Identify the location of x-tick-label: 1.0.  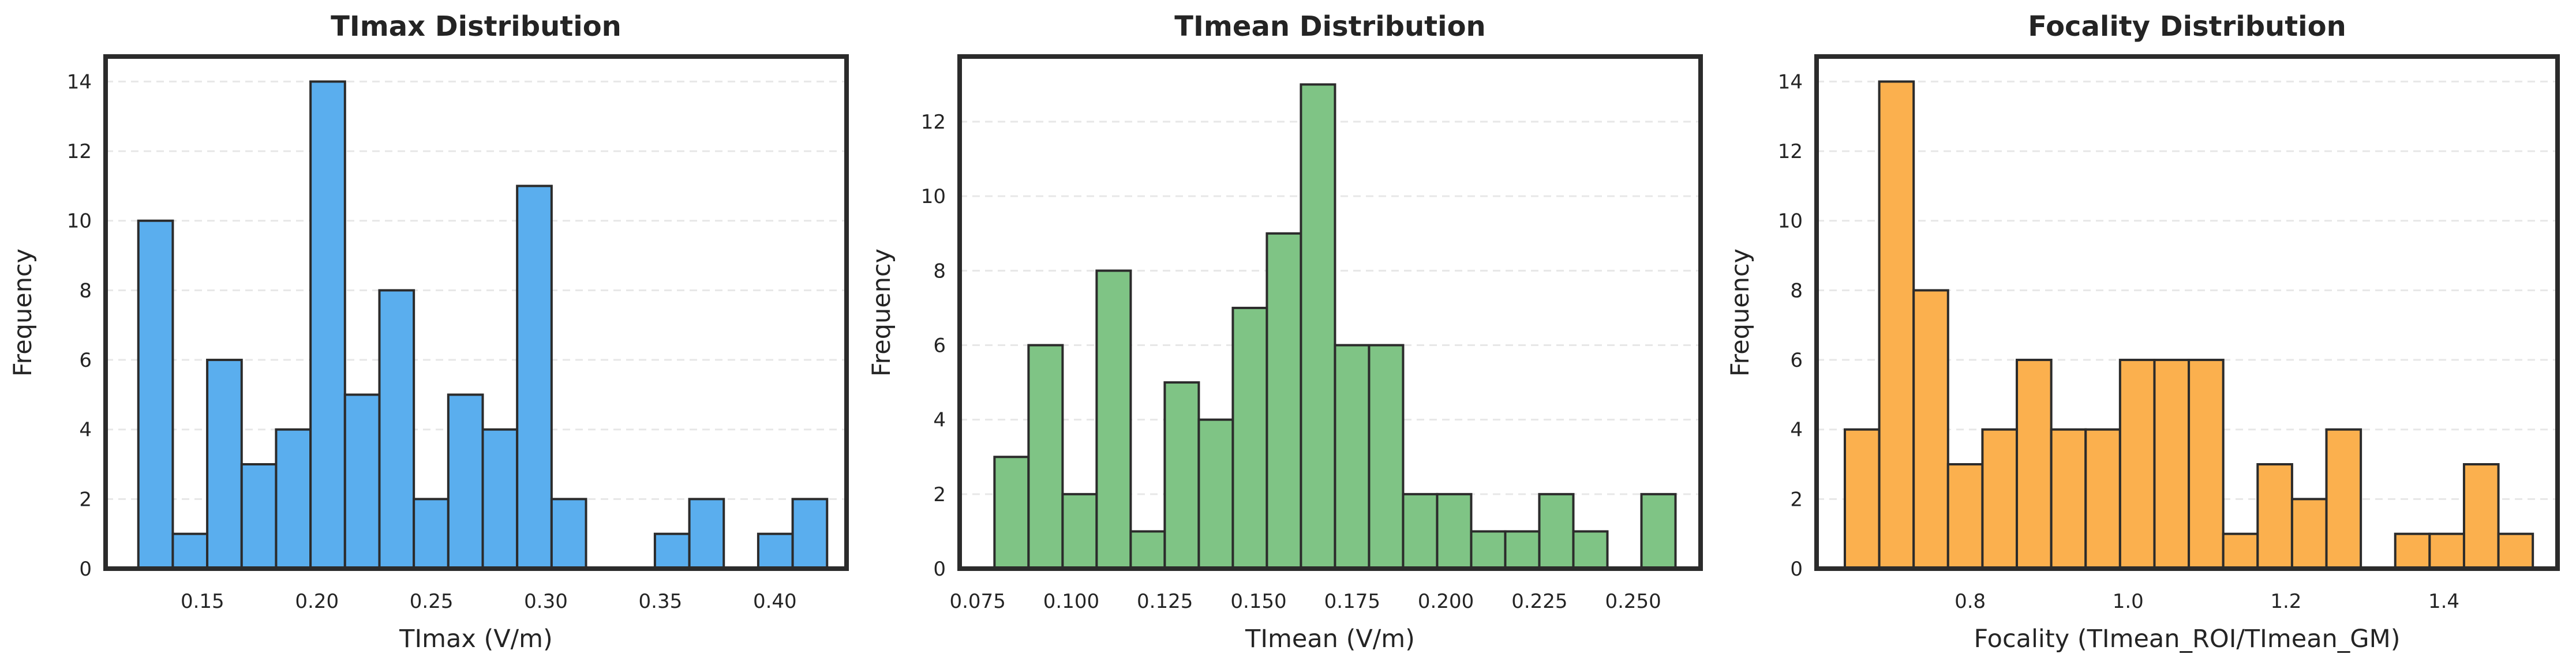
(2128, 601).